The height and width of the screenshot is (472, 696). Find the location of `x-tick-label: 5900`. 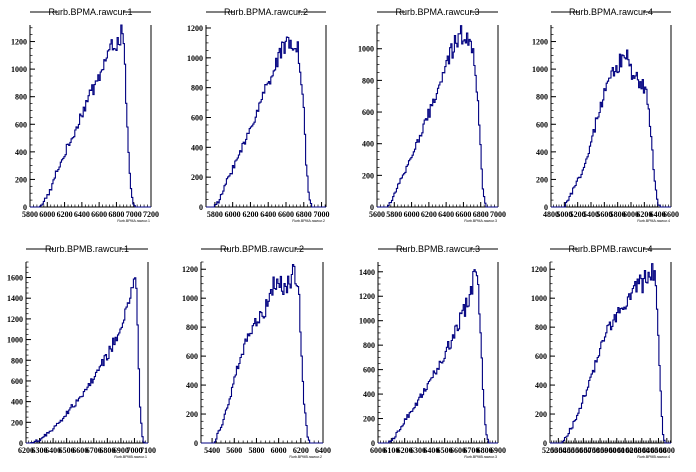

x-tick-label: 5900 is located at coordinates (608, 450).